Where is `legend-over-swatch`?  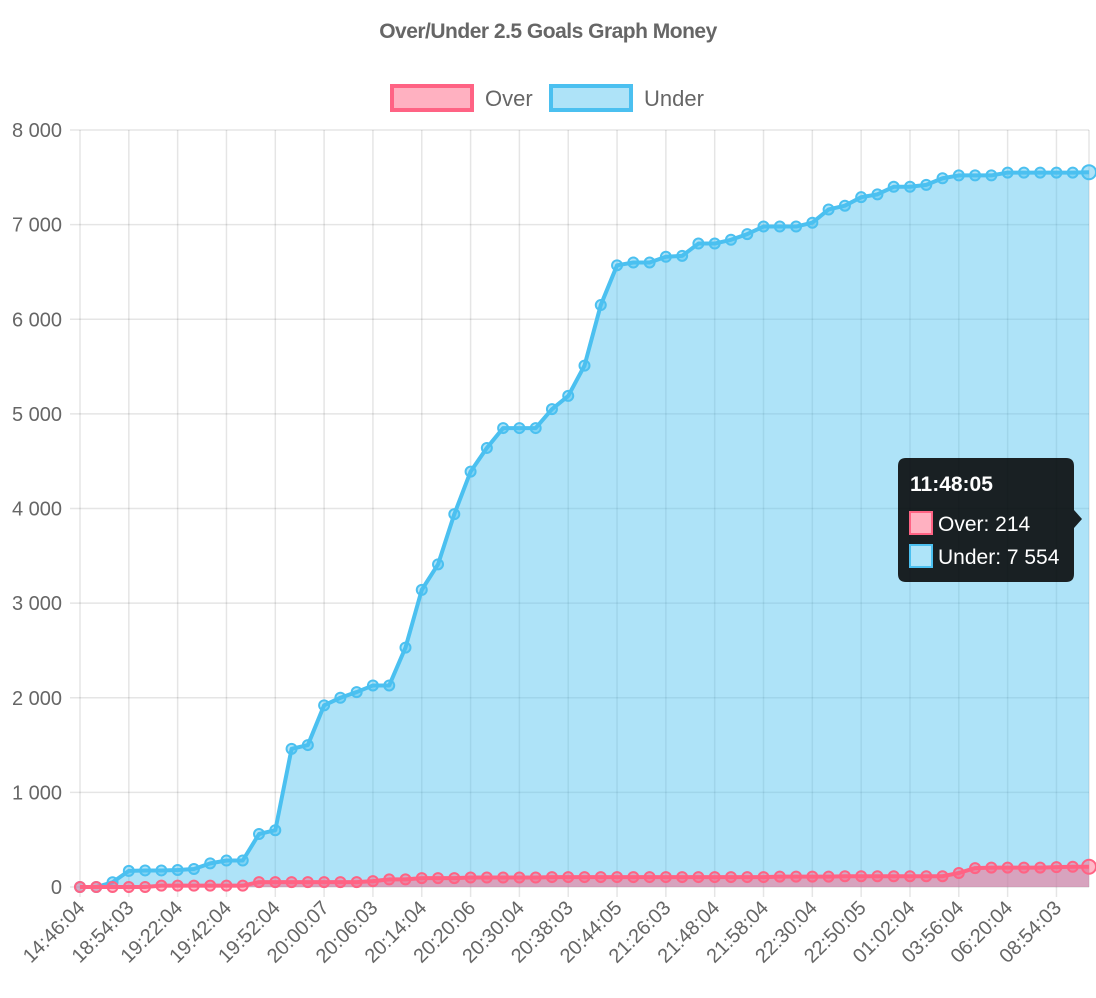 legend-over-swatch is located at coordinates (432, 98).